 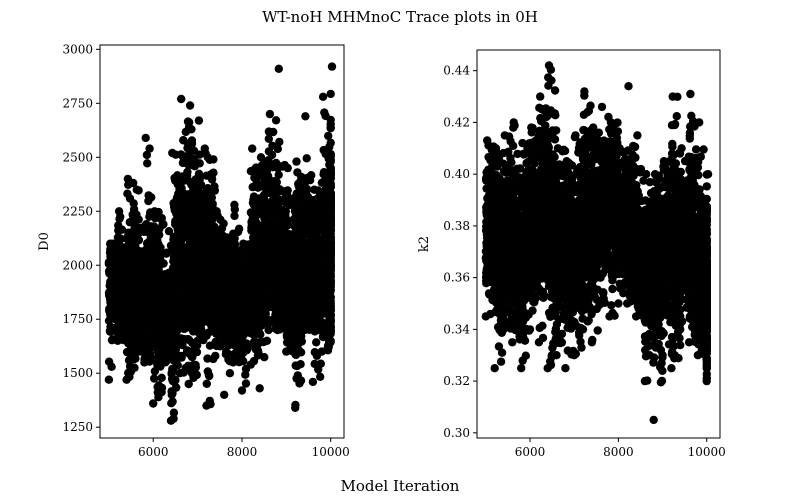 What do you see at coordinates (77, 103) in the screenshot?
I see `y-tick-label: 2750` at bounding box center [77, 103].